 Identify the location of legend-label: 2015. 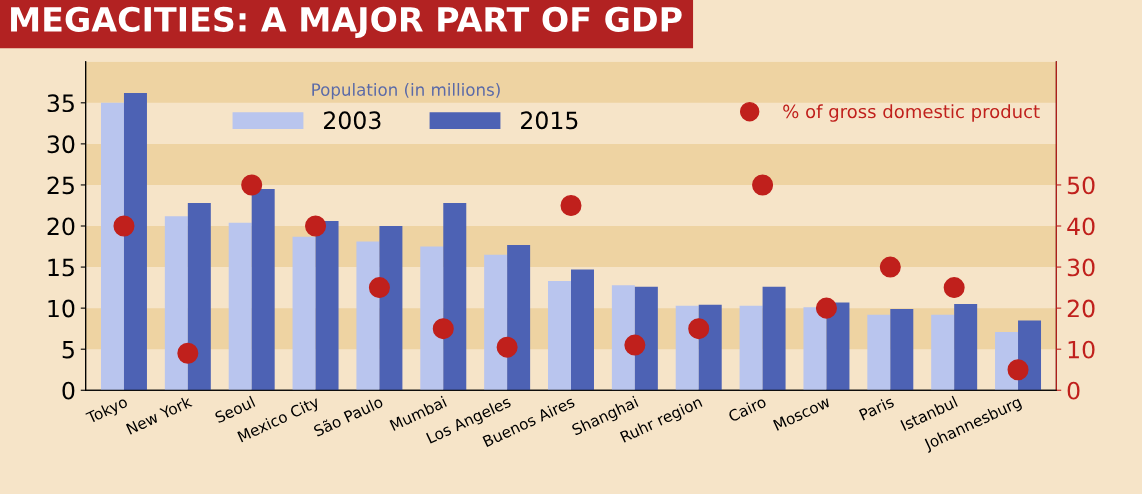
(549, 120).